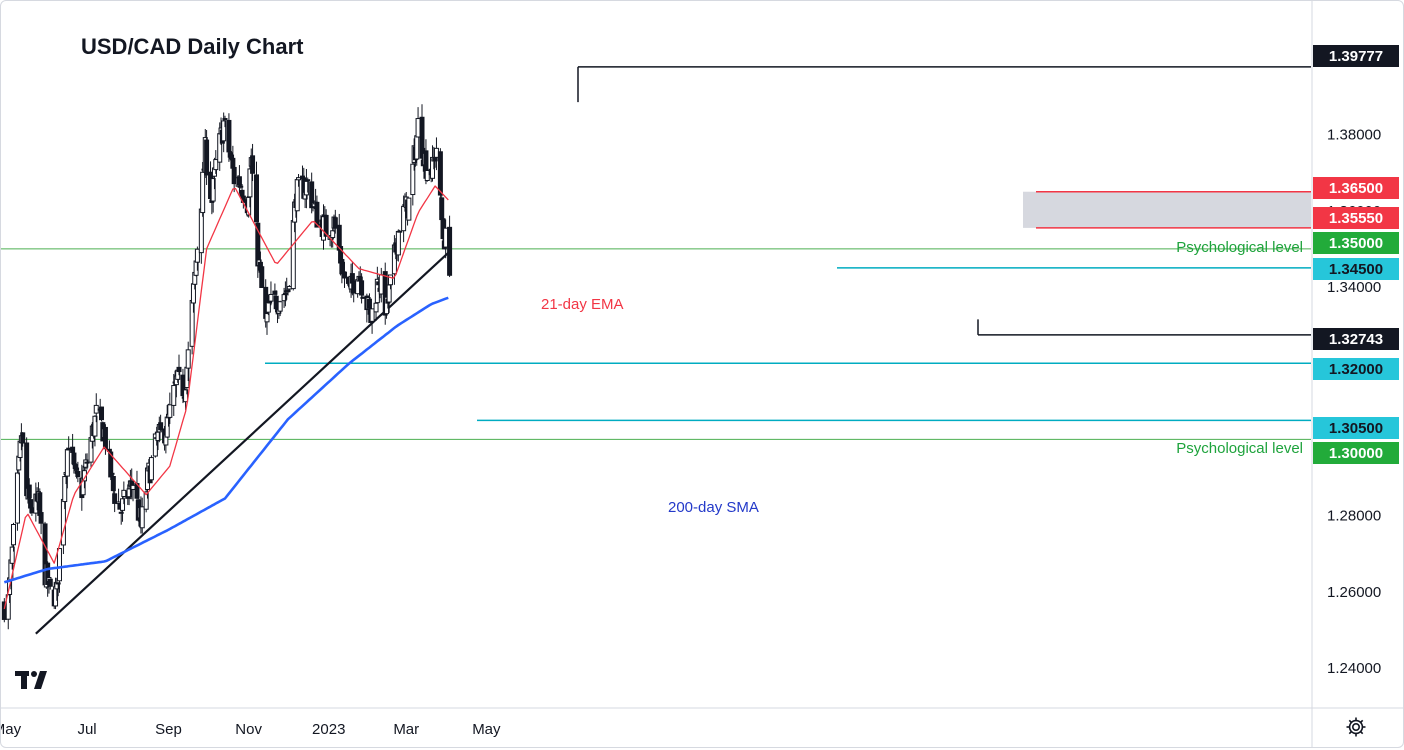 This screenshot has height=750, width=1404. Describe the element at coordinates (1356, 428) in the screenshot. I see `price-tag-text: 1.30500` at that location.